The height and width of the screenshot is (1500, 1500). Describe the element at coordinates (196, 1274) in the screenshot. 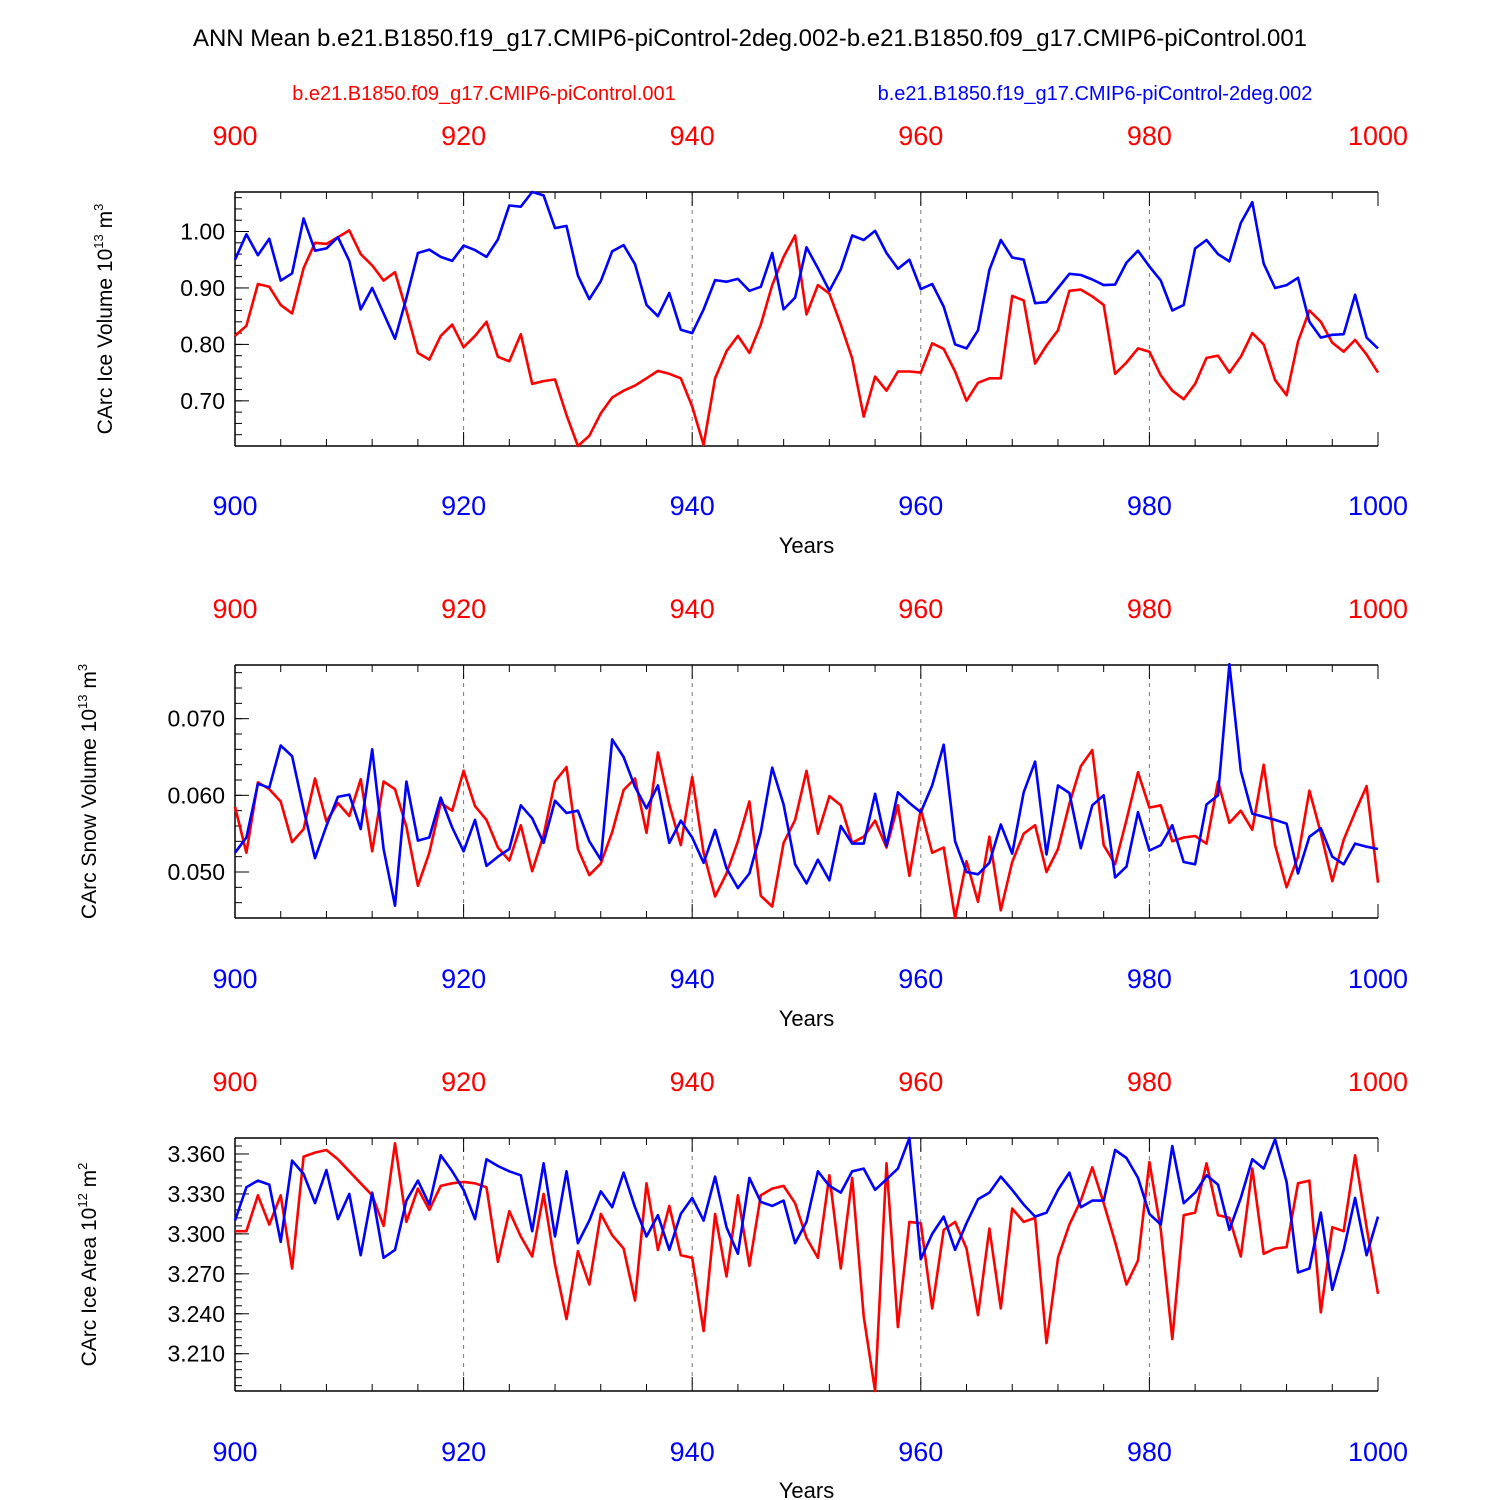

I see `y-tick-label: 3.270` at that location.